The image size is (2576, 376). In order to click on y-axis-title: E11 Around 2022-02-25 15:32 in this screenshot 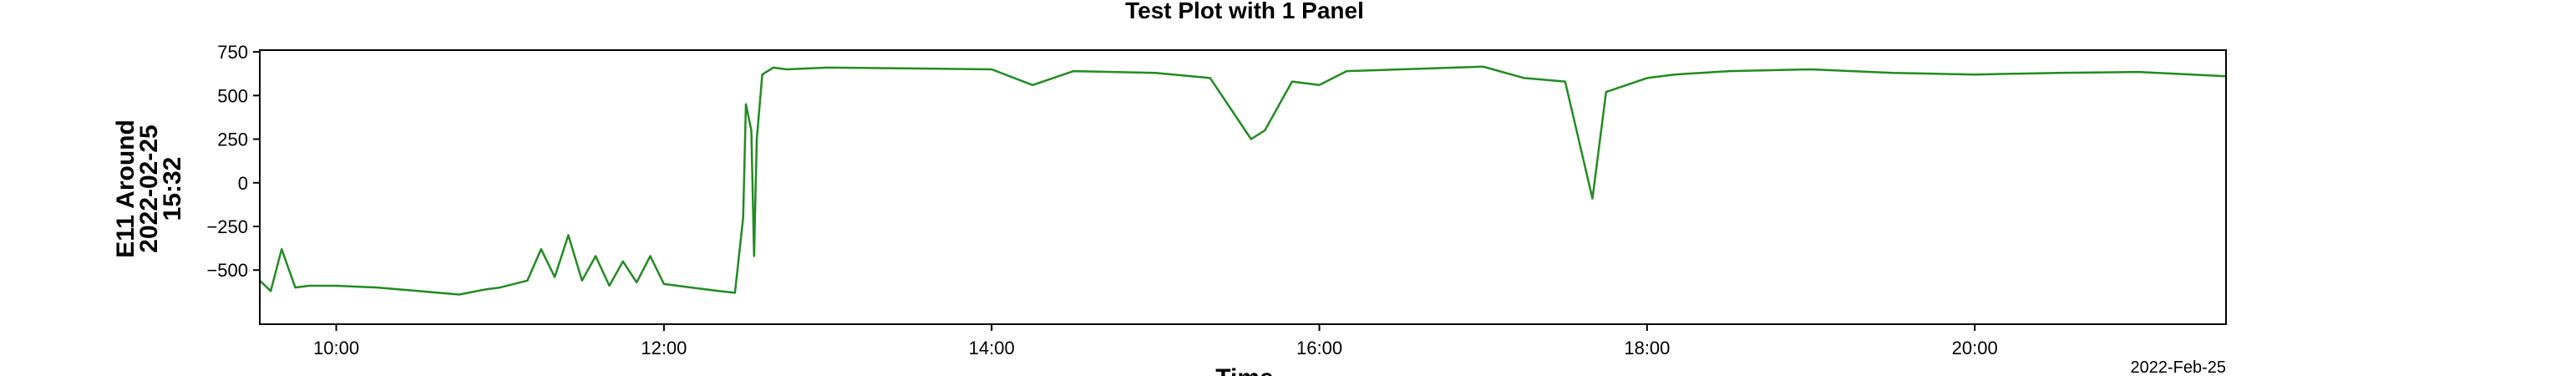, I will do `click(149, 189)`.